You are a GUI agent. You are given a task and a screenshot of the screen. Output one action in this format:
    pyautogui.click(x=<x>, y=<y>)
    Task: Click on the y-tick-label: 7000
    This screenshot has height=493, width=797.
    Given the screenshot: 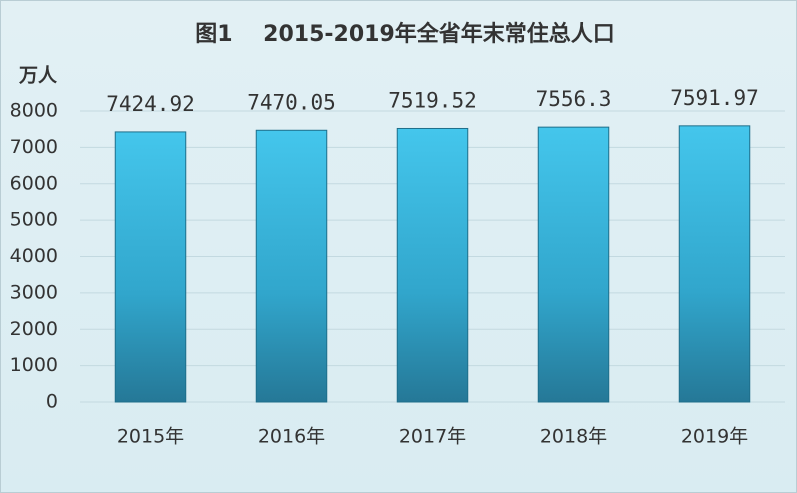 What is the action you would take?
    pyautogui.click(x=34, y=147)
    